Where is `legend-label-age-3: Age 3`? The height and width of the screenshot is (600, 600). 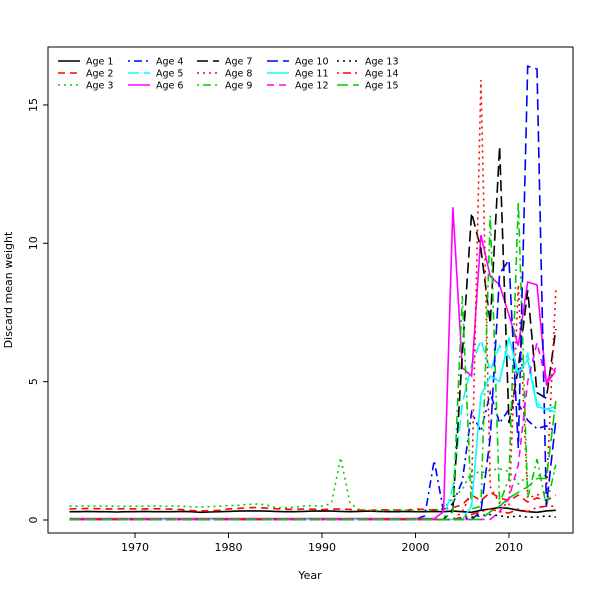 legend-label-age-3: Age 3 is located at coordinates (99, 86).